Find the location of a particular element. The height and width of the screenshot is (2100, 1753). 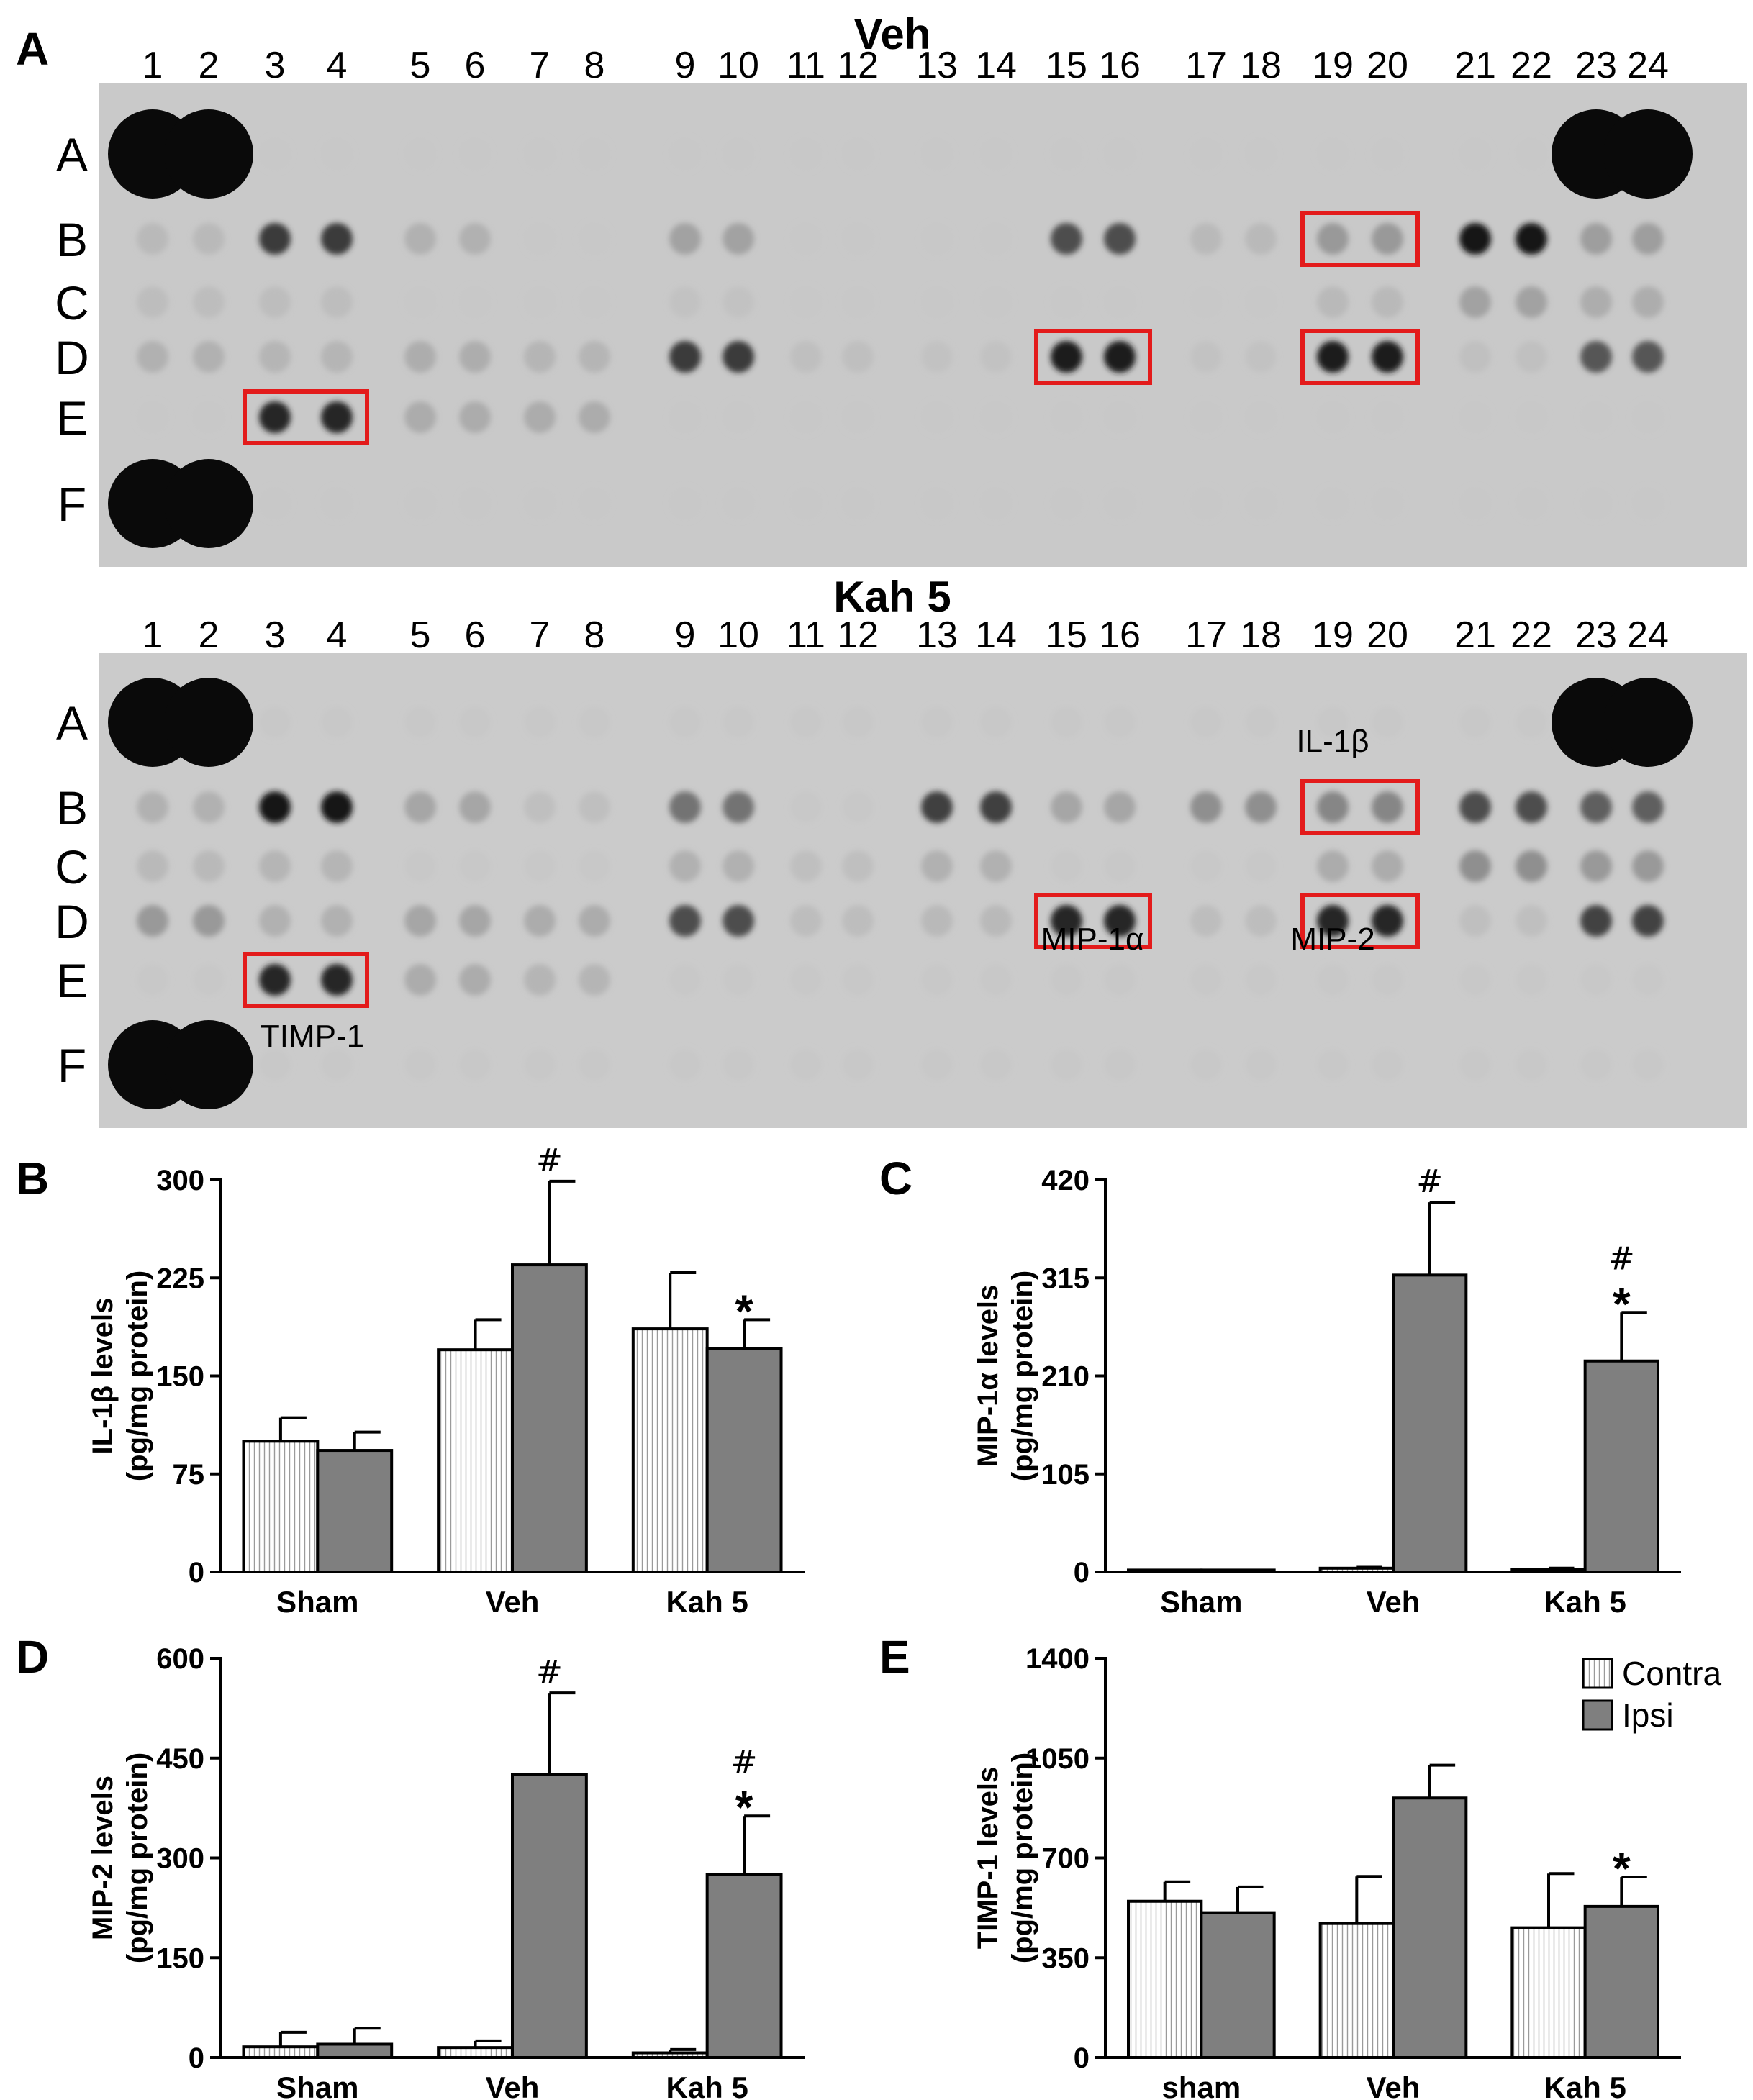

y-tick-label: 350 is located at coordinates (1065, 1958).